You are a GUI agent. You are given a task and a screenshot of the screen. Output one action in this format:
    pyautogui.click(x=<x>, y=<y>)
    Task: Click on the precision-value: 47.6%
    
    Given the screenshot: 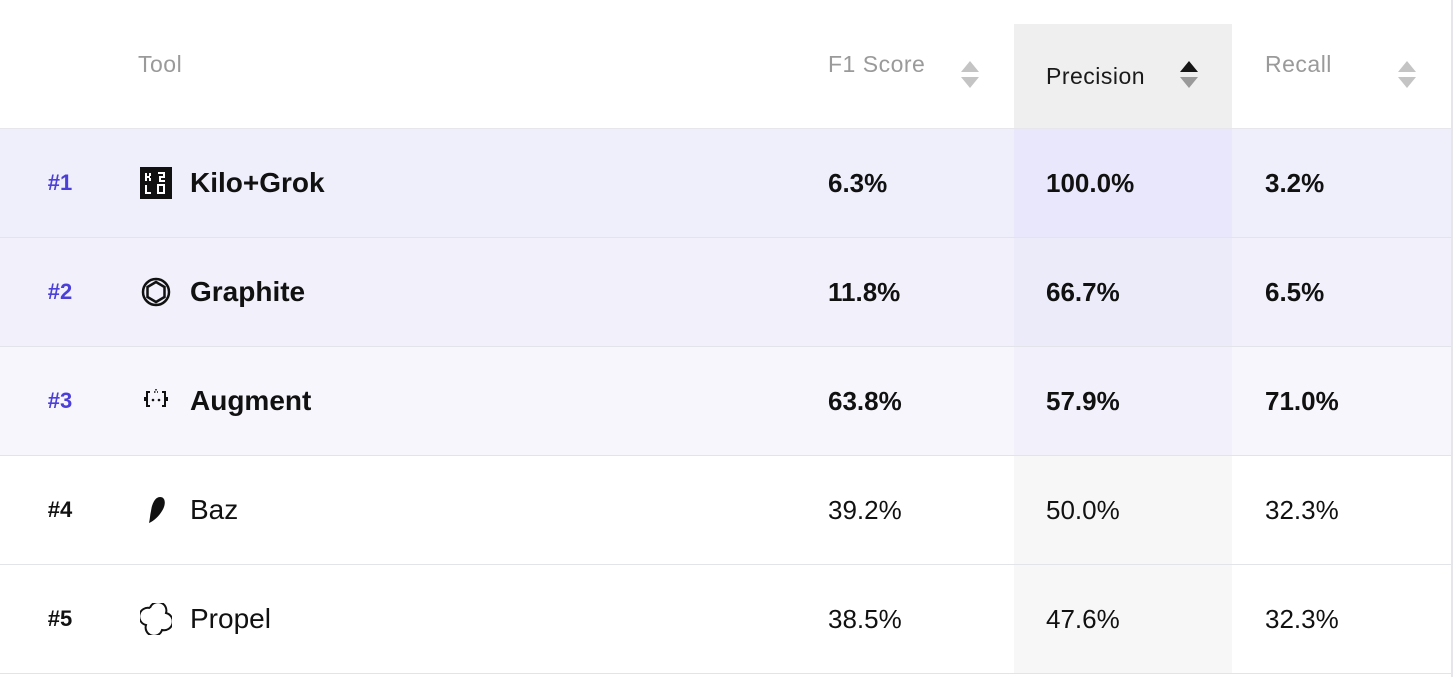 What is the action you would take?
    pyautogui.click(x=1083, y=618)
    